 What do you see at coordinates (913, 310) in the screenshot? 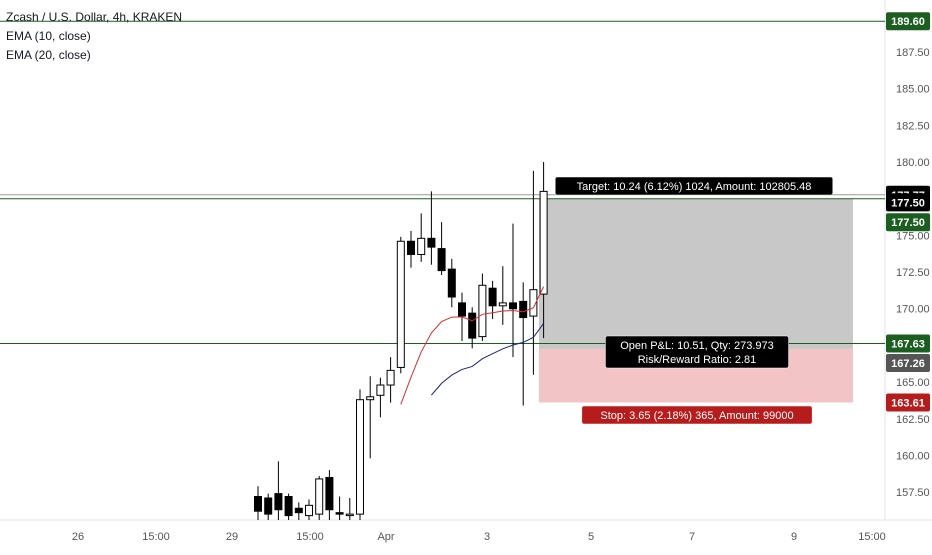
I see `y-tick-label: 170.00` at bounding box center [913, 310].